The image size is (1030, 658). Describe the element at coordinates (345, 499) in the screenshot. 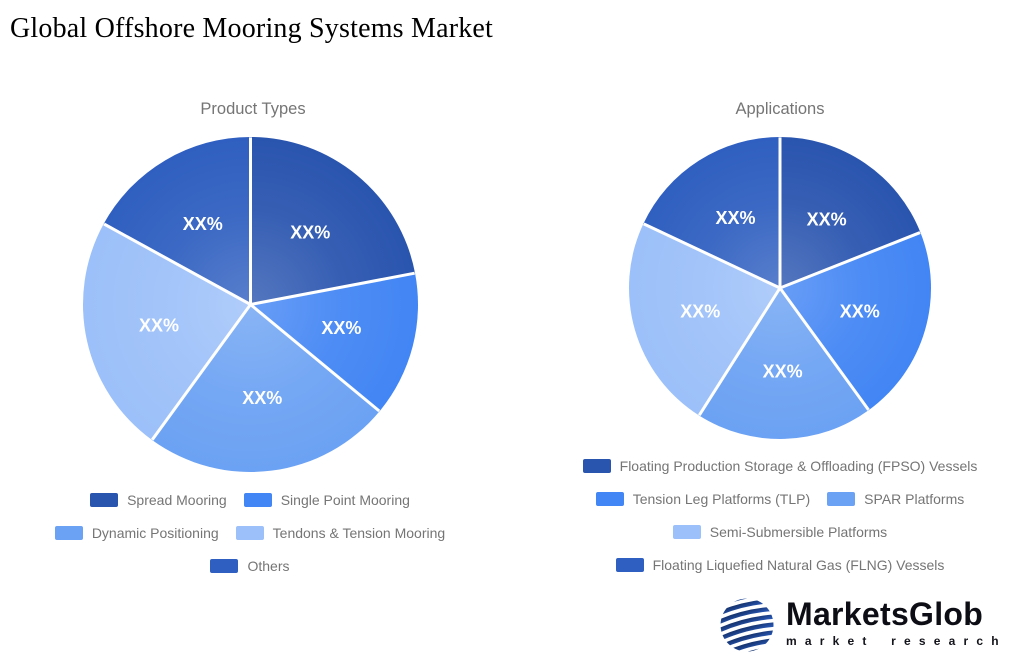

I see `legend-label: Single Point Mooring` at that location.